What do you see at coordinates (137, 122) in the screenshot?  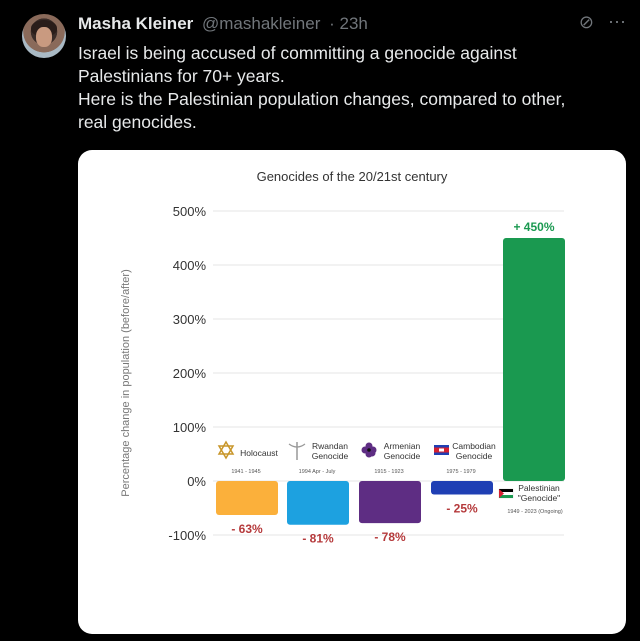 I see `tweet-line: real genocides.` at bounding box center [137, 122].